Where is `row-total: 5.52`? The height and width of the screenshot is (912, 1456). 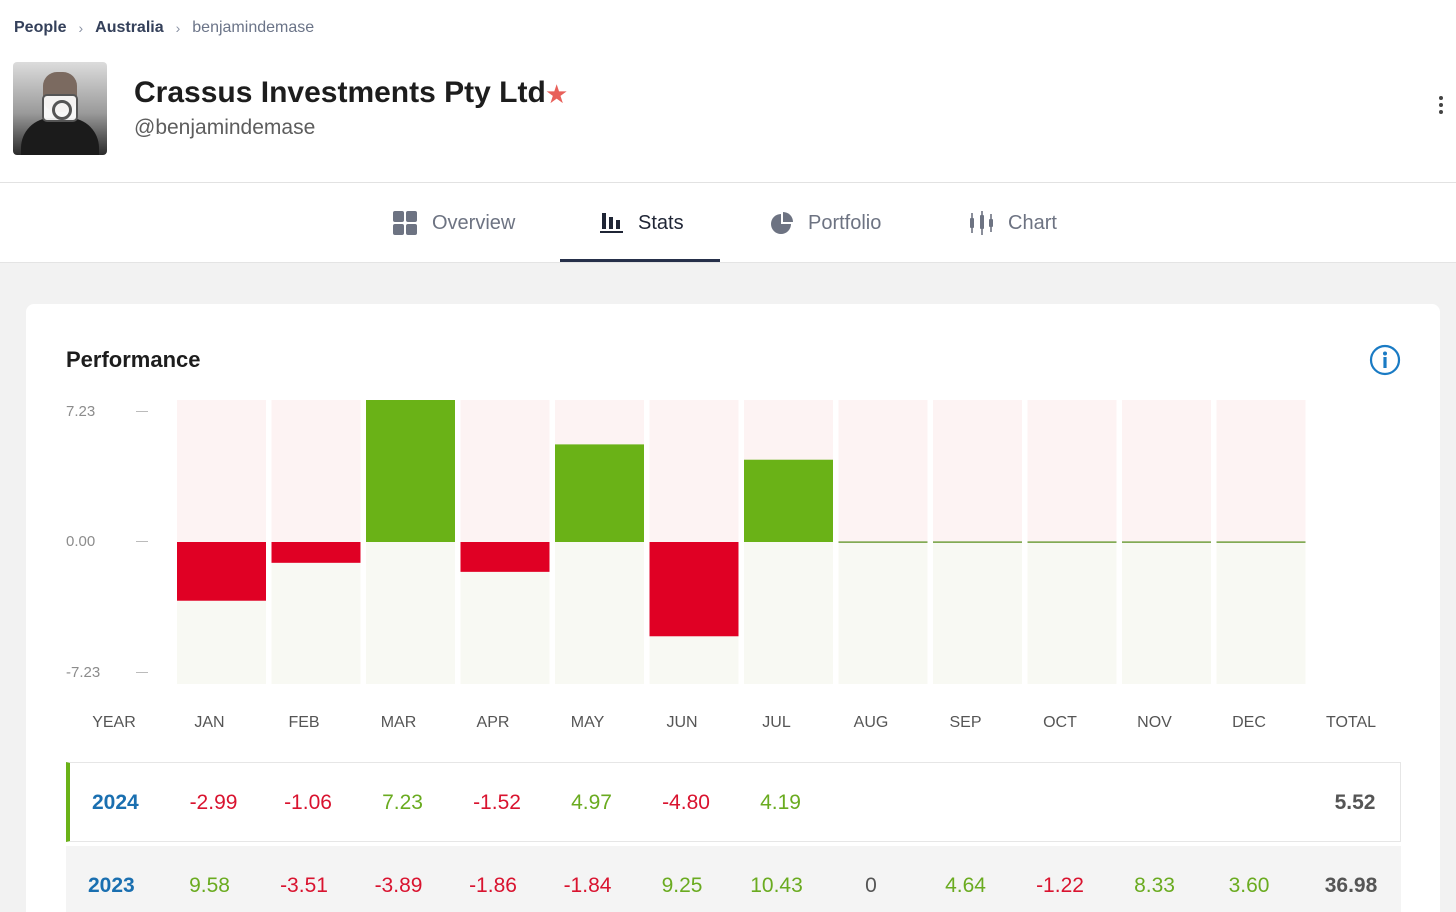 row-total: 5.52 is located at coordinates (1355, 802).